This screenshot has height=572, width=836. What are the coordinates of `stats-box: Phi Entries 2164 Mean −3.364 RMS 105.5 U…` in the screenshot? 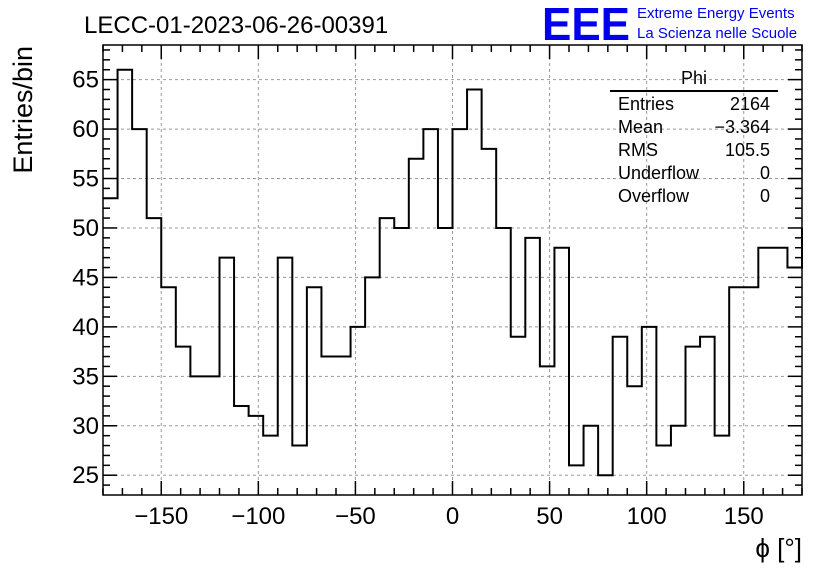 It's located at (694, 137).